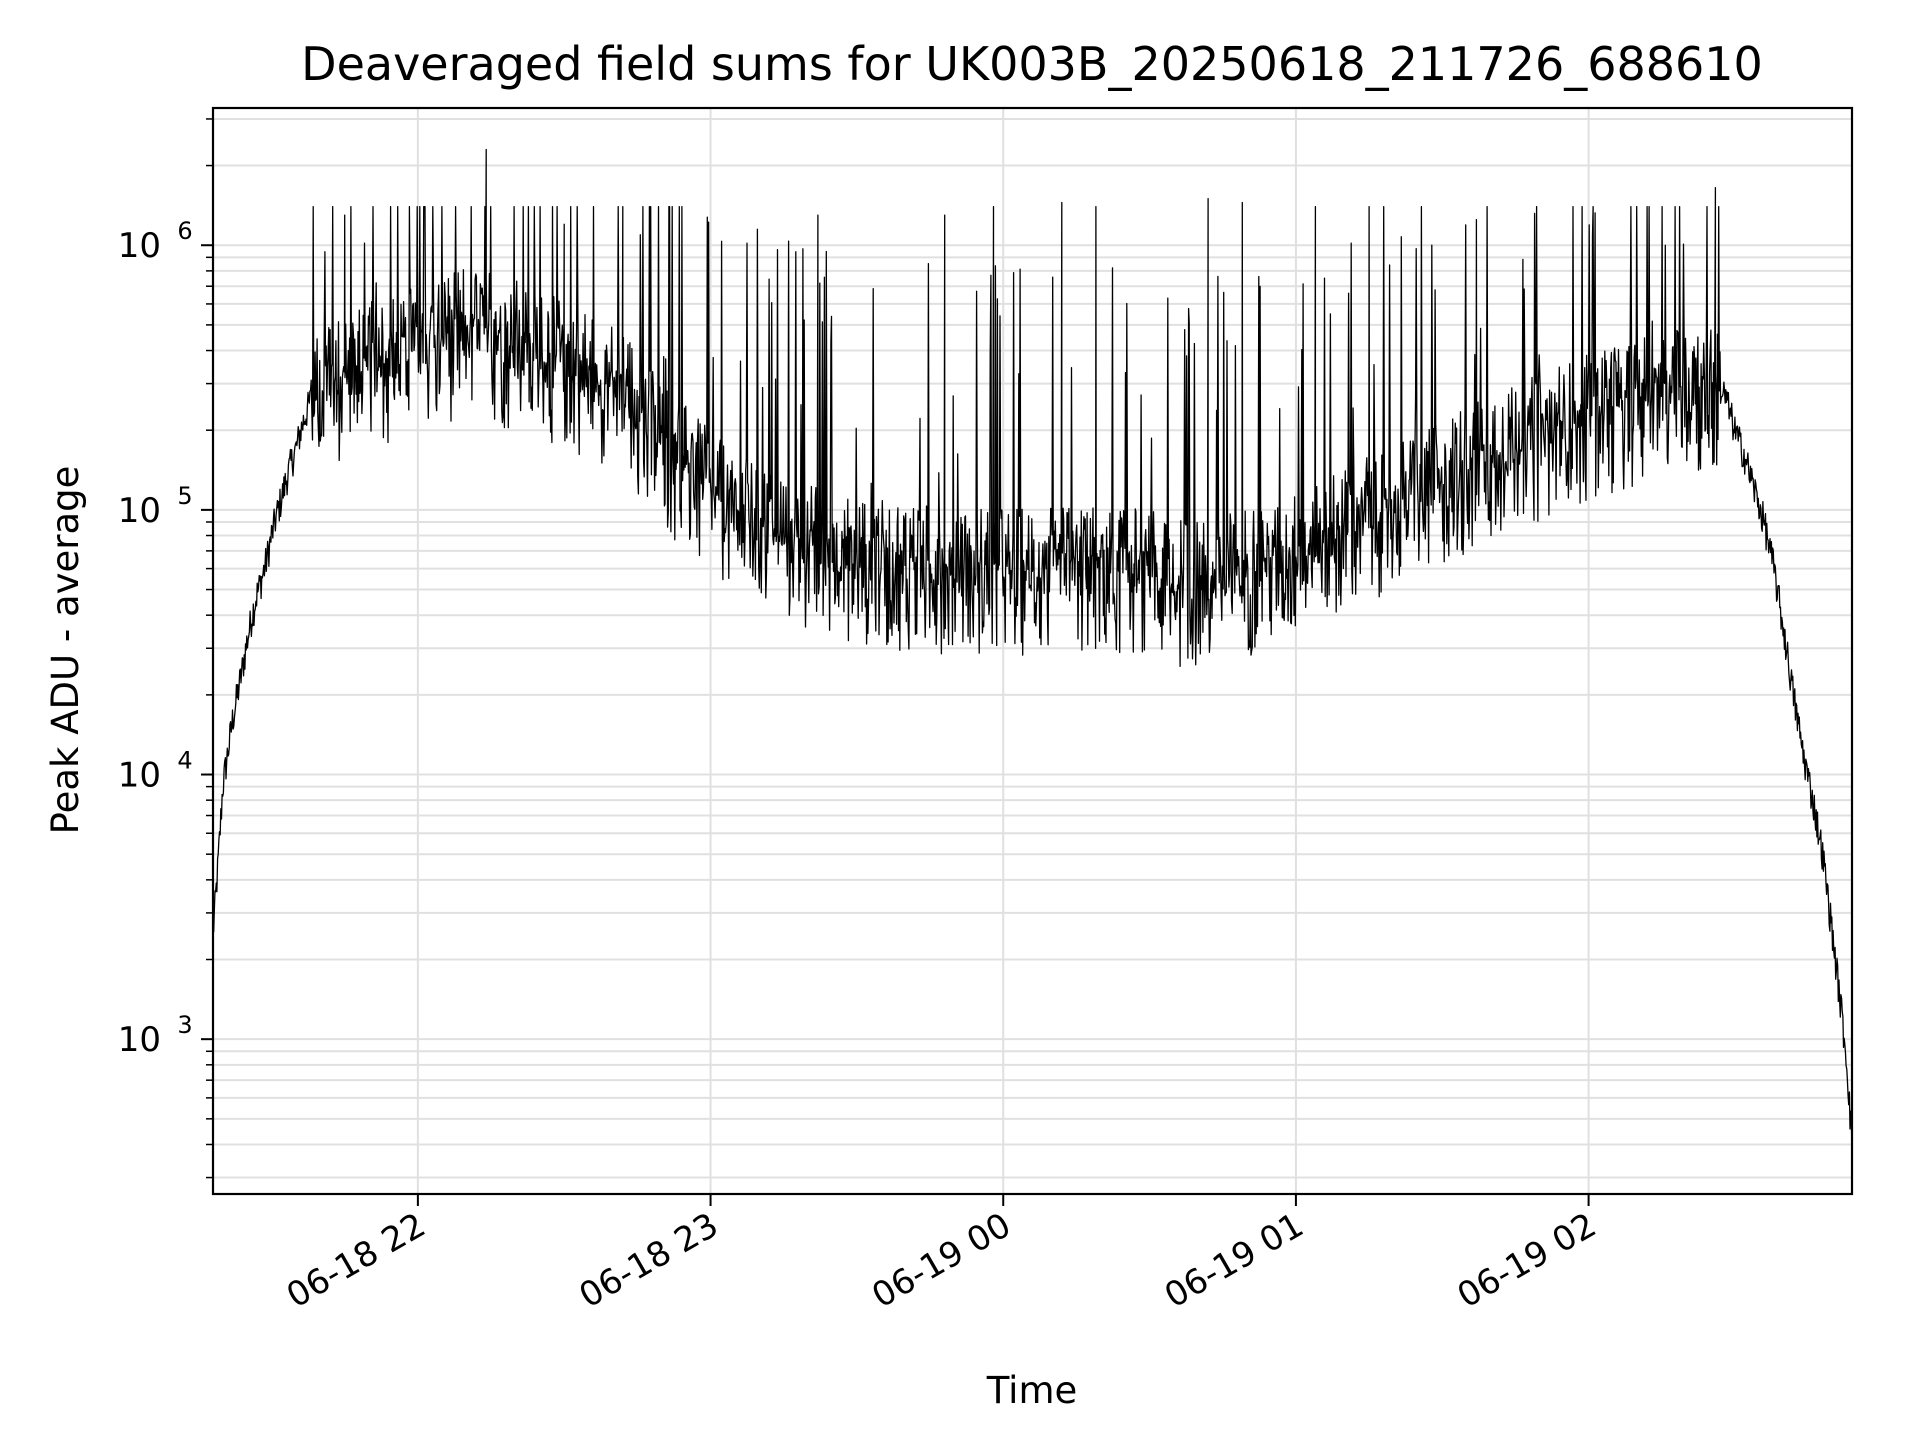  What do you see at coordinates (184, 1025) in the screenshot?
I see `y-tick-exponent: 3` at bounding box center [184, 1025].